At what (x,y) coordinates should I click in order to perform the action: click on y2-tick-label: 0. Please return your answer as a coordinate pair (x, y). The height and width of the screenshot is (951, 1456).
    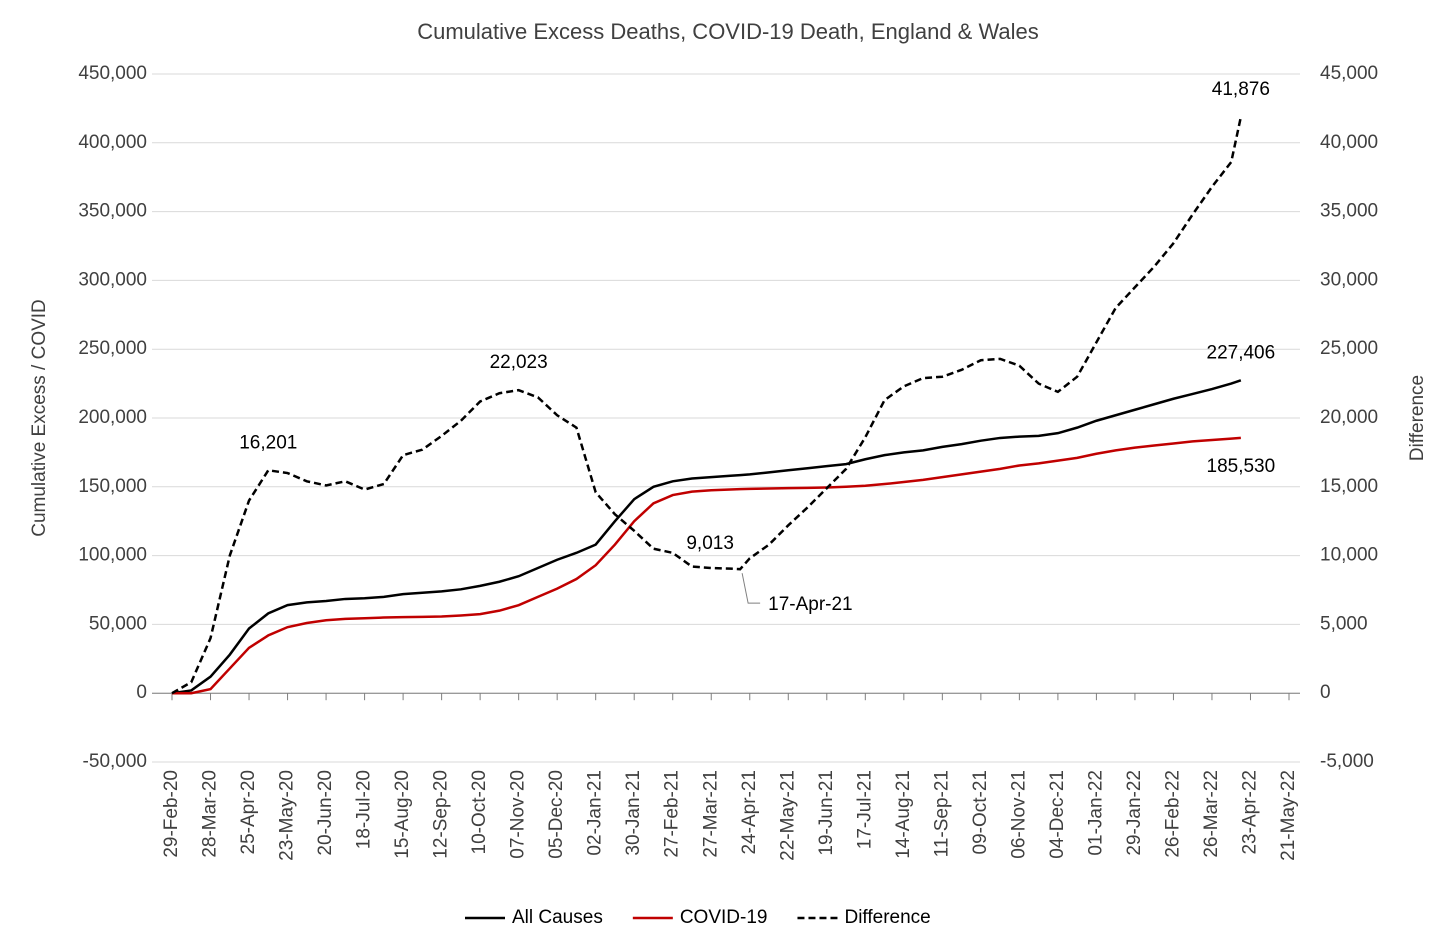
    Looking at the image, I should click on (1325, 692).